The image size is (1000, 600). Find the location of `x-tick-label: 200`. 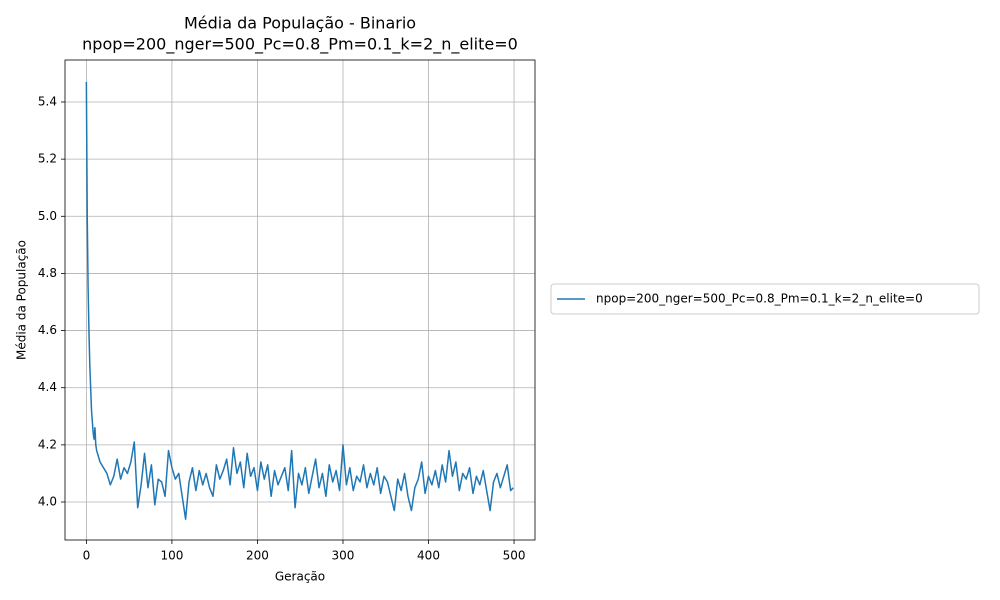

x-tick-label: 200 is located at coordinates (257, 556).